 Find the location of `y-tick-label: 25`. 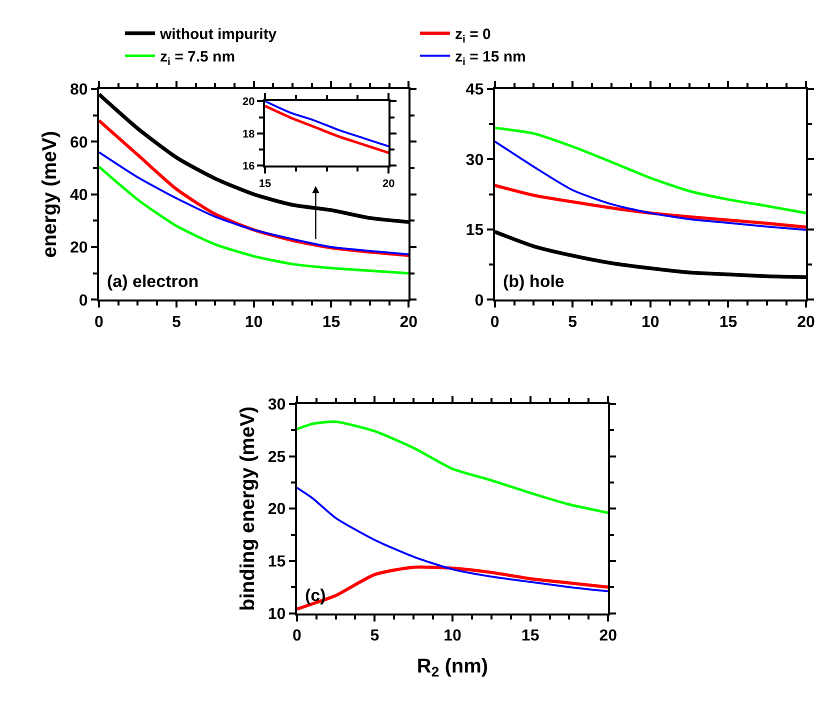

y-tick-label: 25 is located at coordinates (277, 457).